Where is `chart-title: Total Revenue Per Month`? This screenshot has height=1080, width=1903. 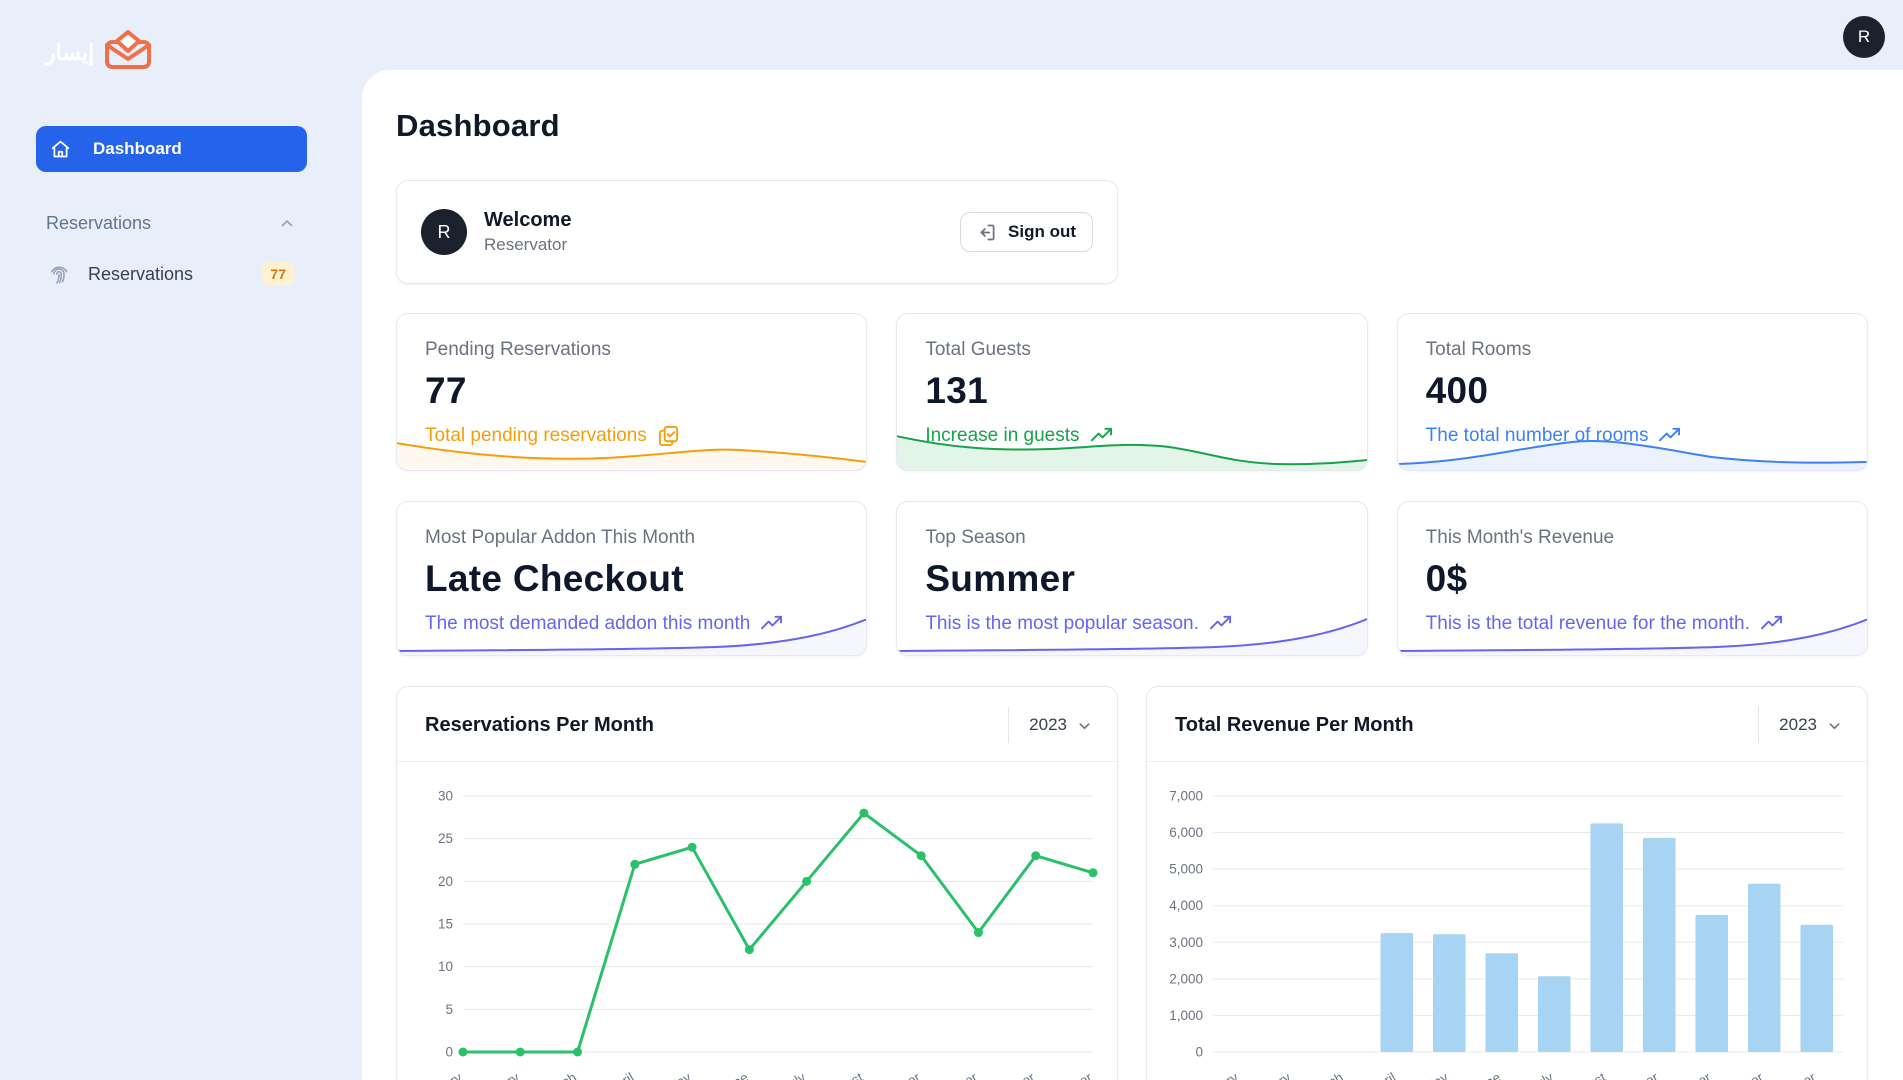
chart-title: Total Revenue Per Month is located at coordinates (1294, 724).